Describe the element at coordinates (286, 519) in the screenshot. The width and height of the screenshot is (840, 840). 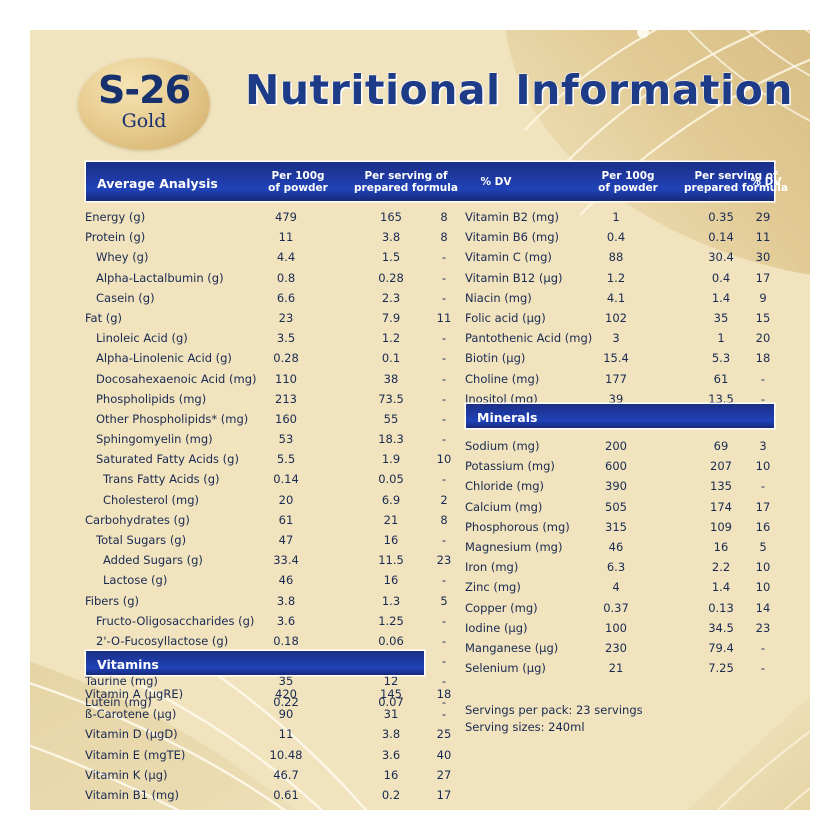
I see `value-per-100g: 61` at that location.